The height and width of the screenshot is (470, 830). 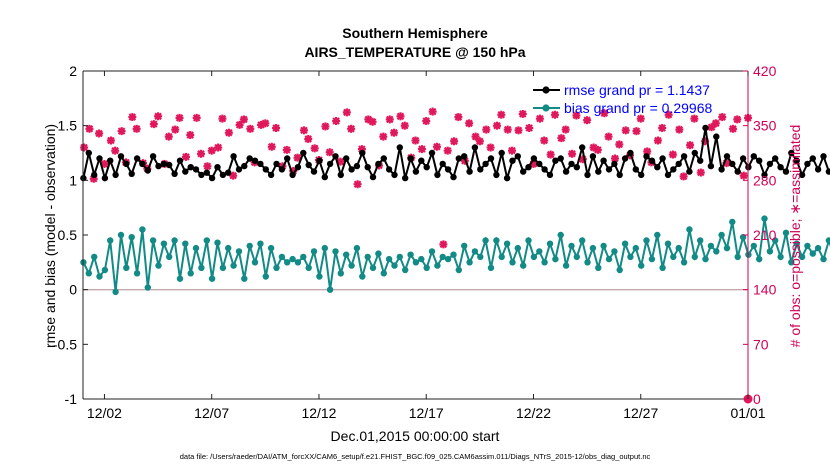 I want to click on y-tick-label: 0, so click(x=73, y=290).